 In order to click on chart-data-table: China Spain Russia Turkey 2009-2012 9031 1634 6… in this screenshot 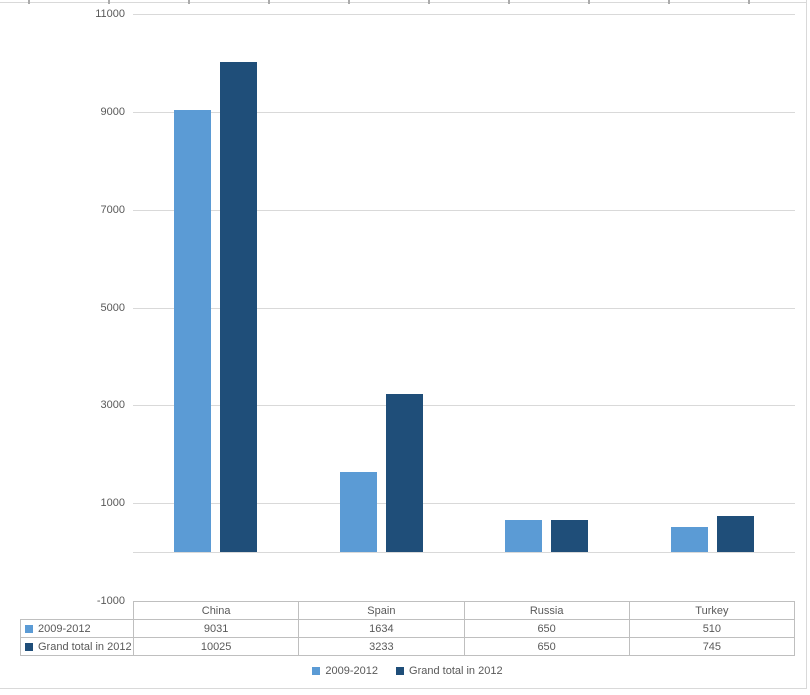, I will do `click(408, 628)`.